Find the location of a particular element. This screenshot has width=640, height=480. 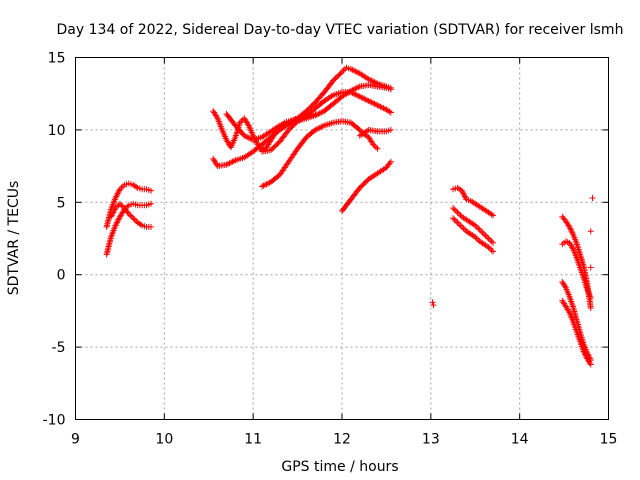

x-tick-label: 13 is located at coordinates (431, 440).